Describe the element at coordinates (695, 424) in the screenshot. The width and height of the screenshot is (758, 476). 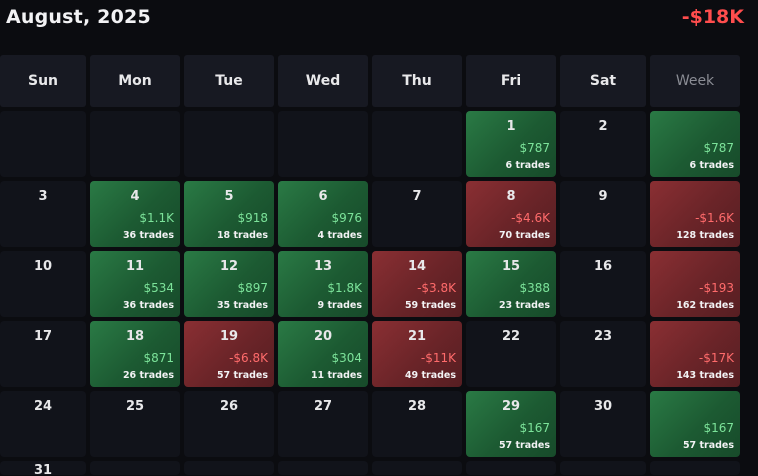
I see `week-summary-cell: $167 57 trades` at that location.